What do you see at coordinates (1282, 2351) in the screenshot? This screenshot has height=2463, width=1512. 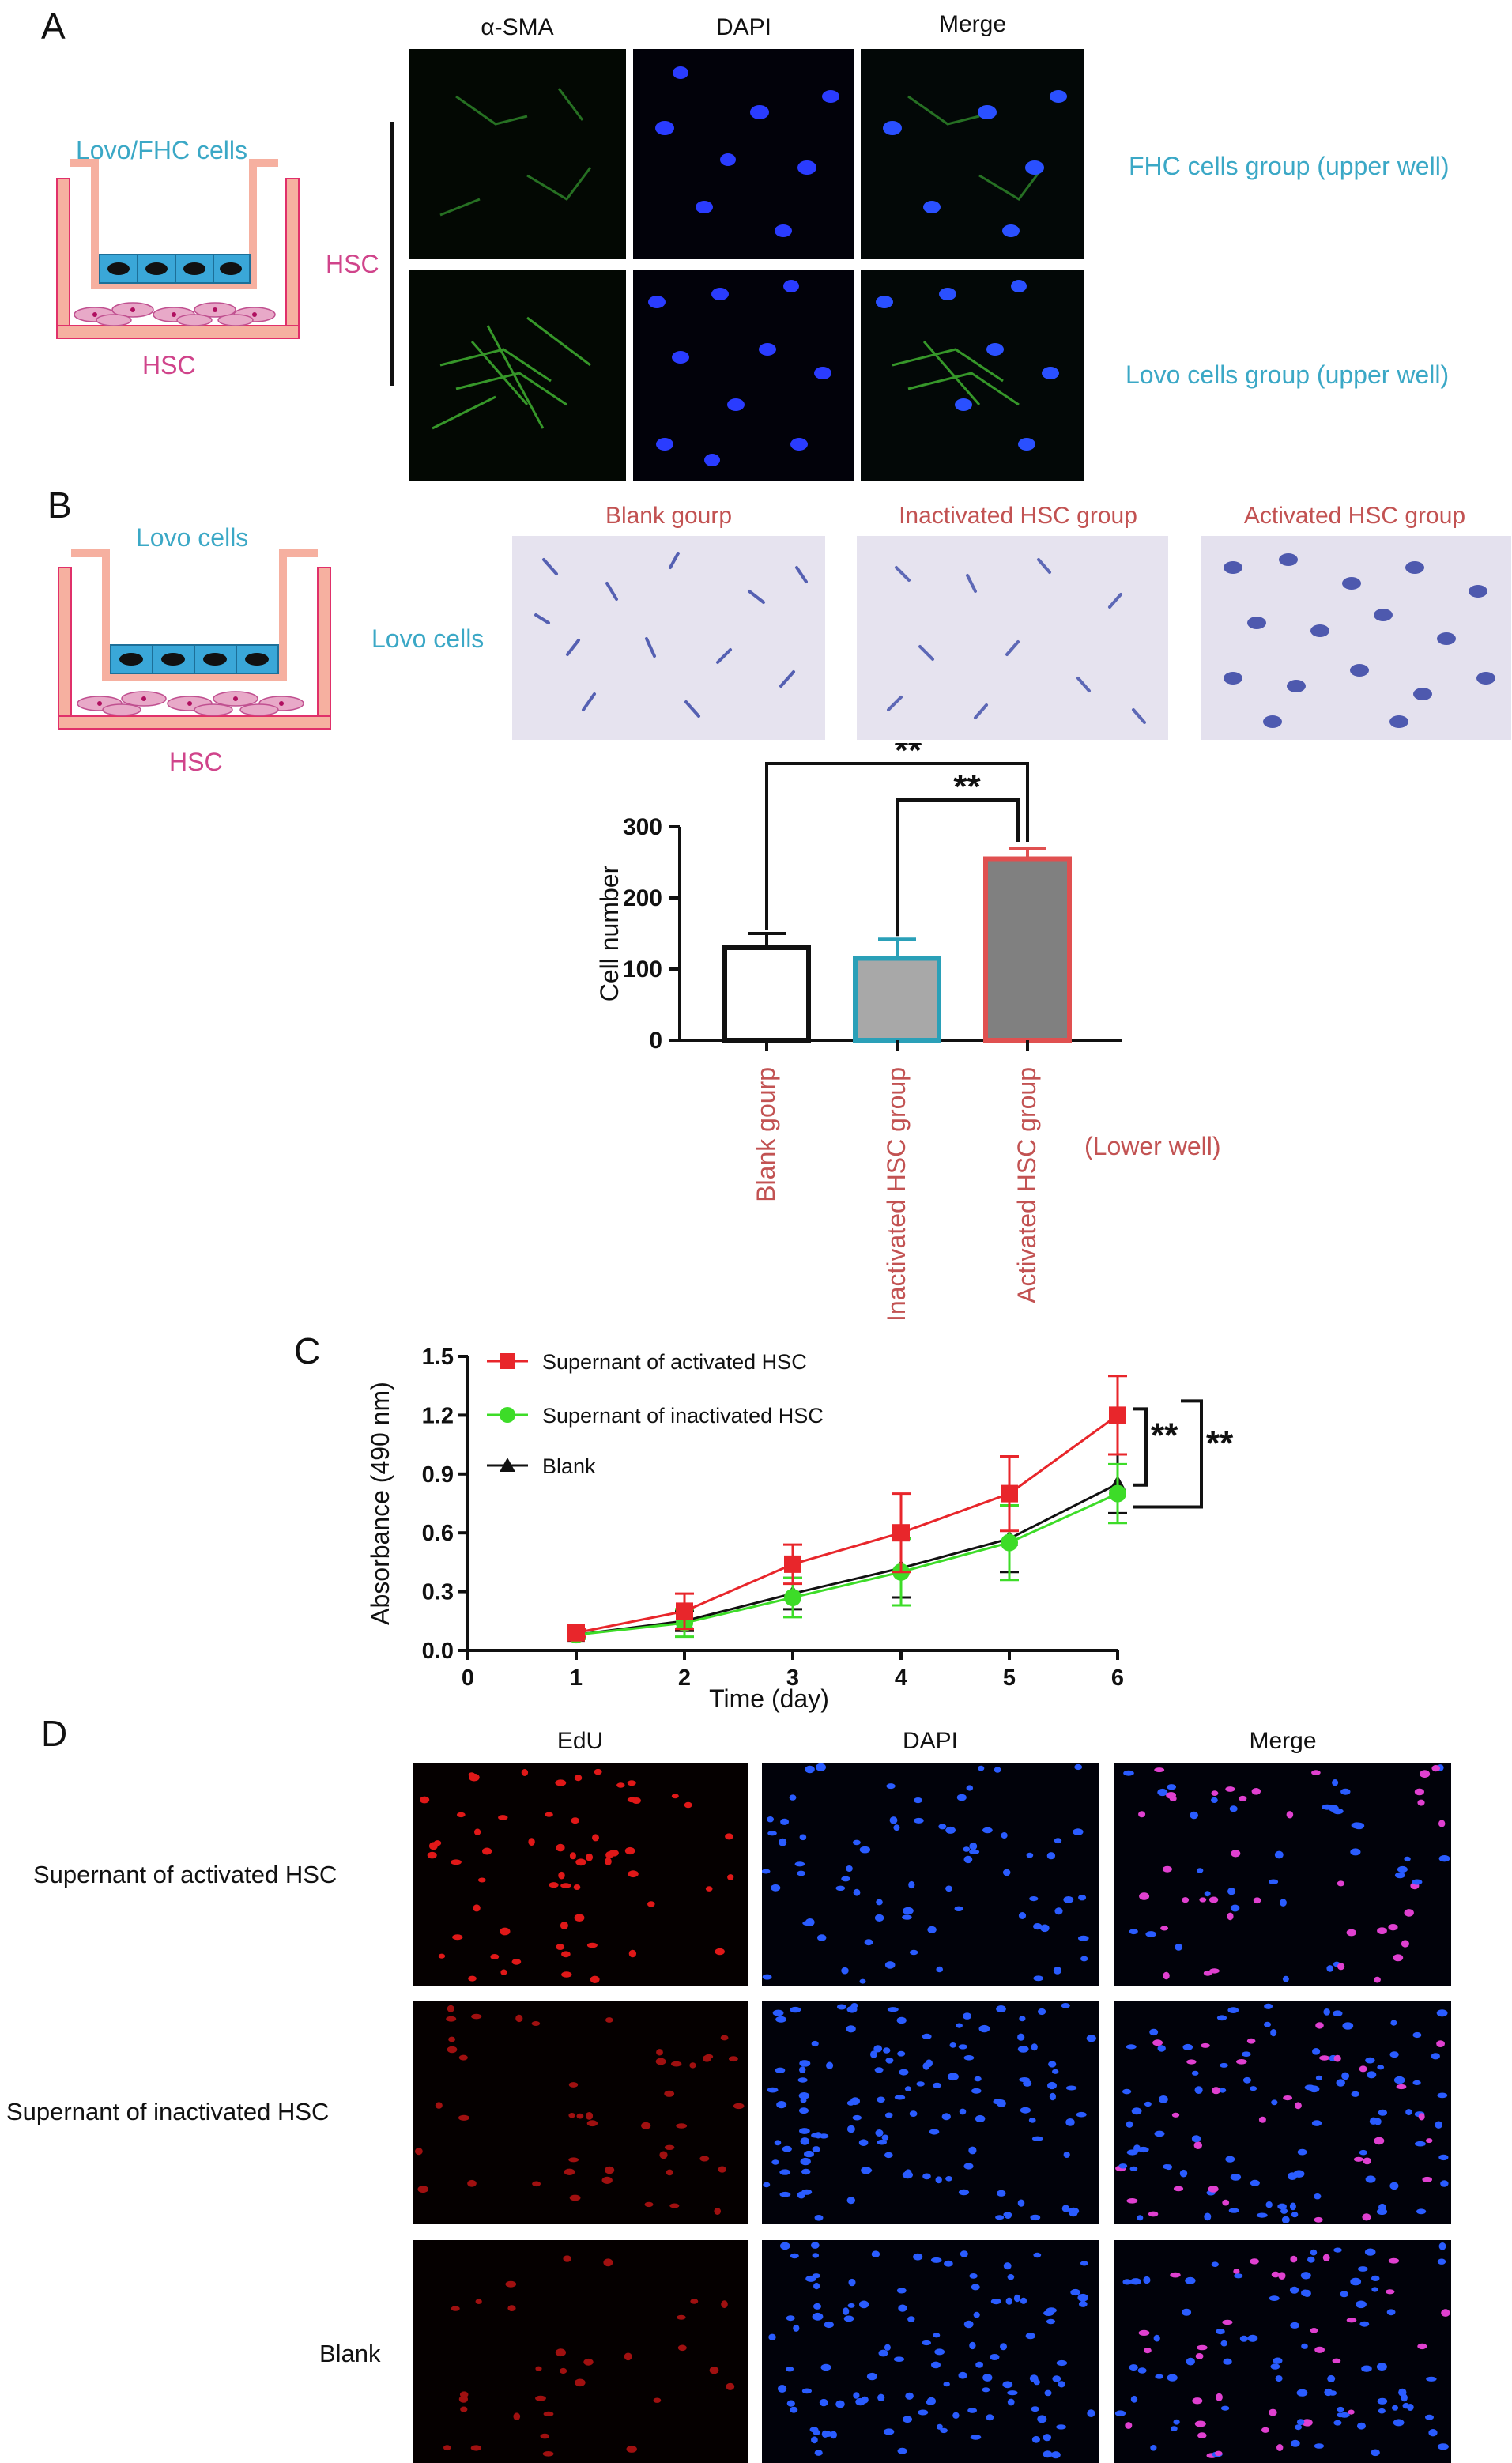 I see `micrograph-blank-merge` at bounding box center [1282, 2351].